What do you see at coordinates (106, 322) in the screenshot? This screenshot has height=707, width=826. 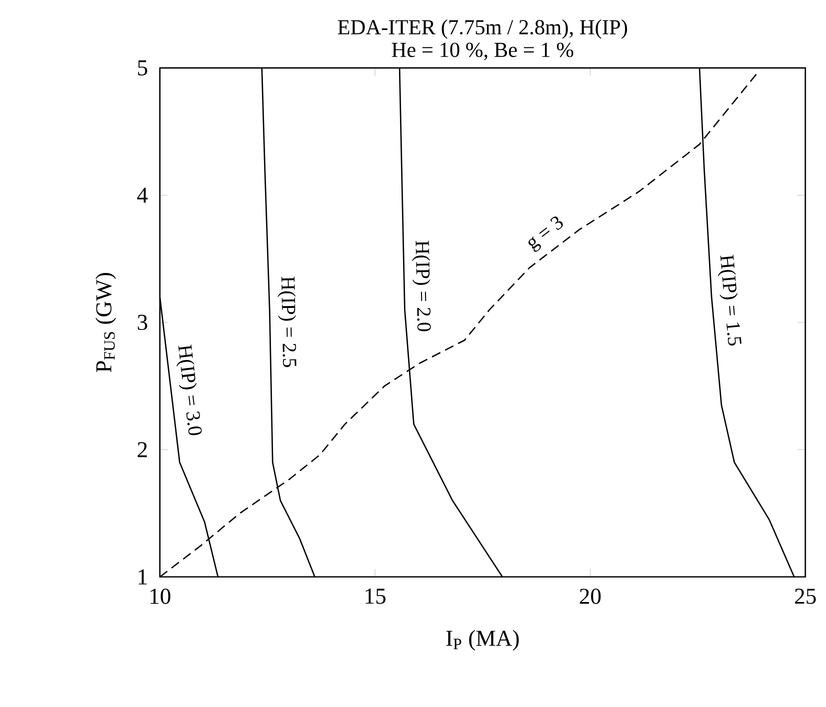 I see `y-axis-title: P$_{FUS}$ (GW)` at bounding box center [106, 322].